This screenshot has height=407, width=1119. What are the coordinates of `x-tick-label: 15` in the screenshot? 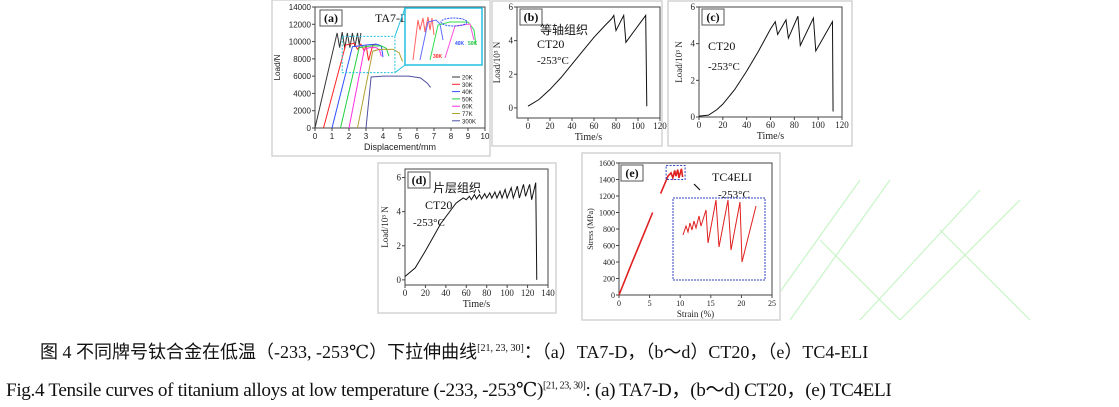 It's located at (711, 303).